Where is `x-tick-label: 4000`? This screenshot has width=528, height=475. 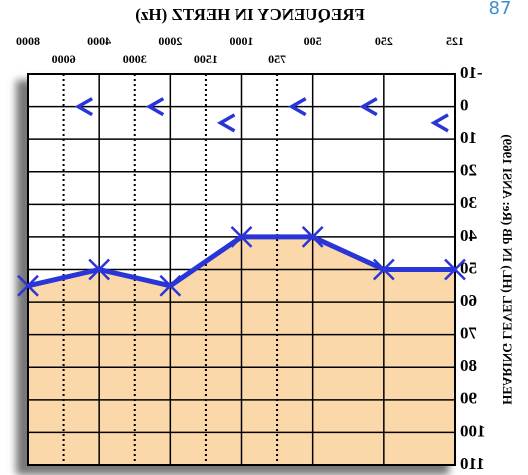 x-tick-label: 4000 is located at coordinates (99, 41).